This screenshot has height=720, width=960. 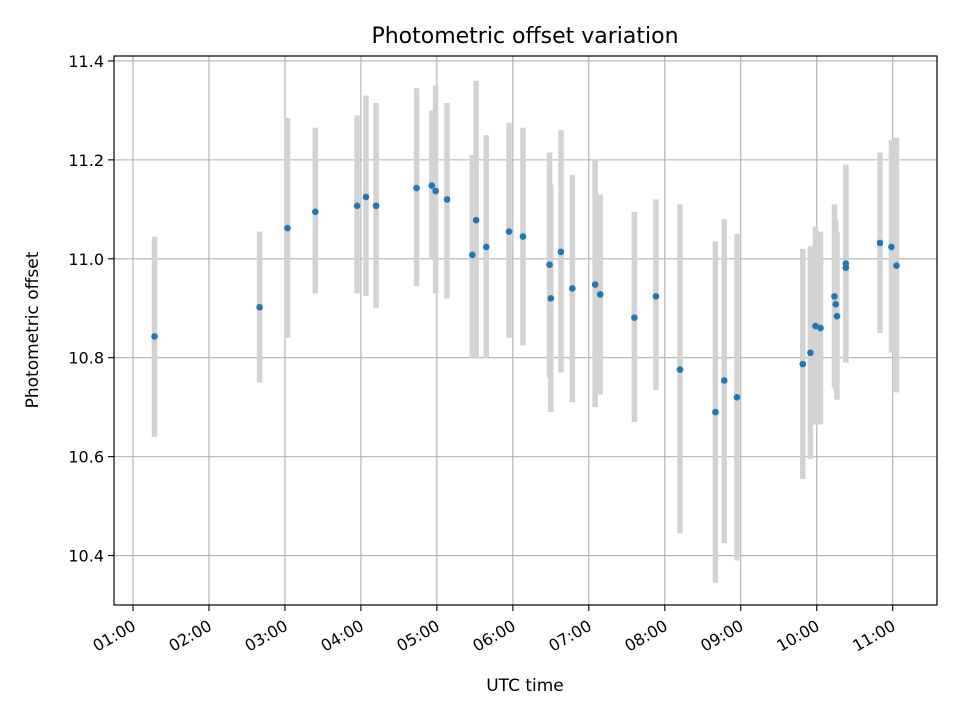 What do you see at coordinates (265, 636) in the screenshot?
I see `x-tick-label: 03:00` at bounding box center [265, 636].